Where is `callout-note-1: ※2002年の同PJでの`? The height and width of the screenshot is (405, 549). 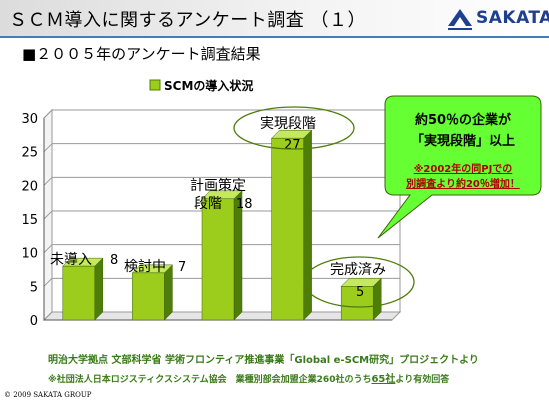 callout-note-1: ※2002年の同PJでの is located at coordinates (463, 168).